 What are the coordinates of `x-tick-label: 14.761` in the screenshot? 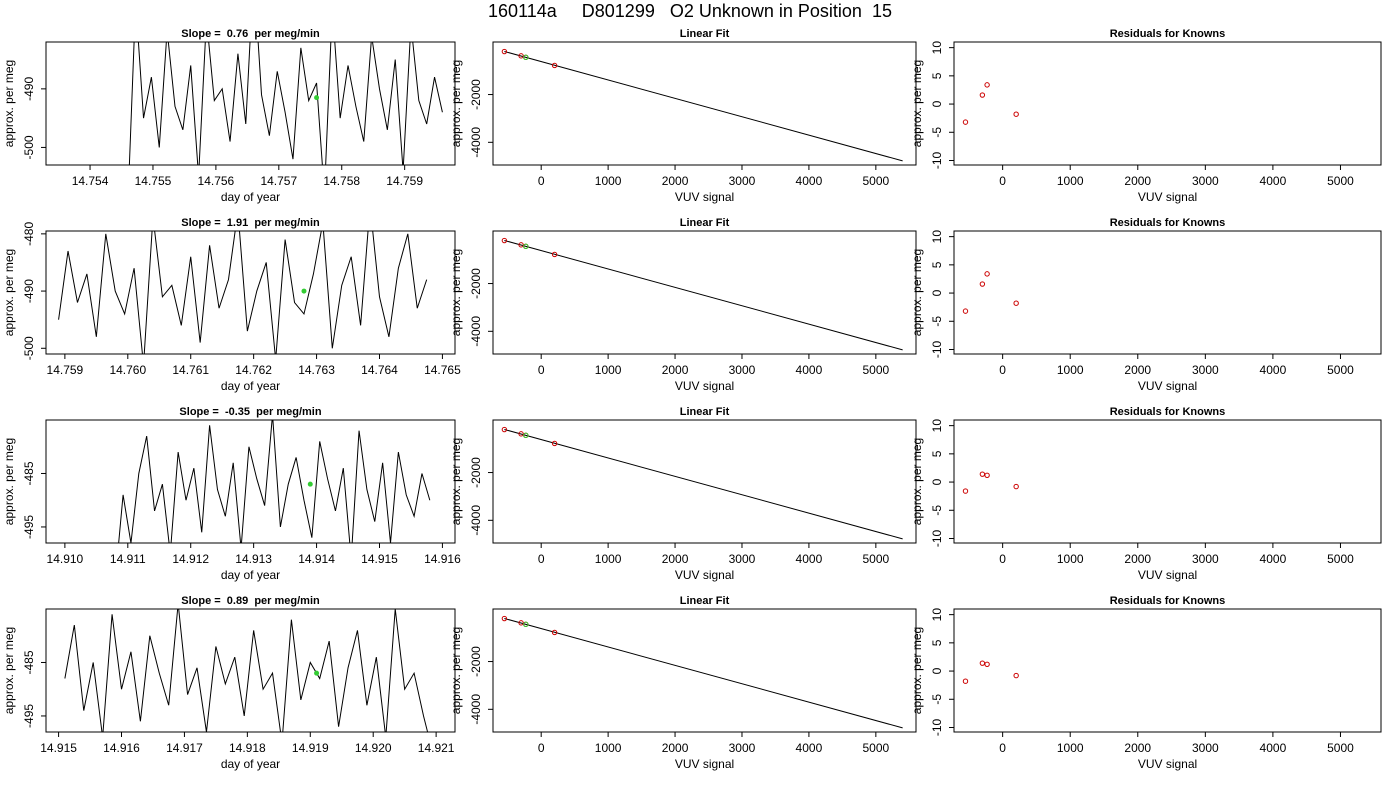 It's located at (190, 370).